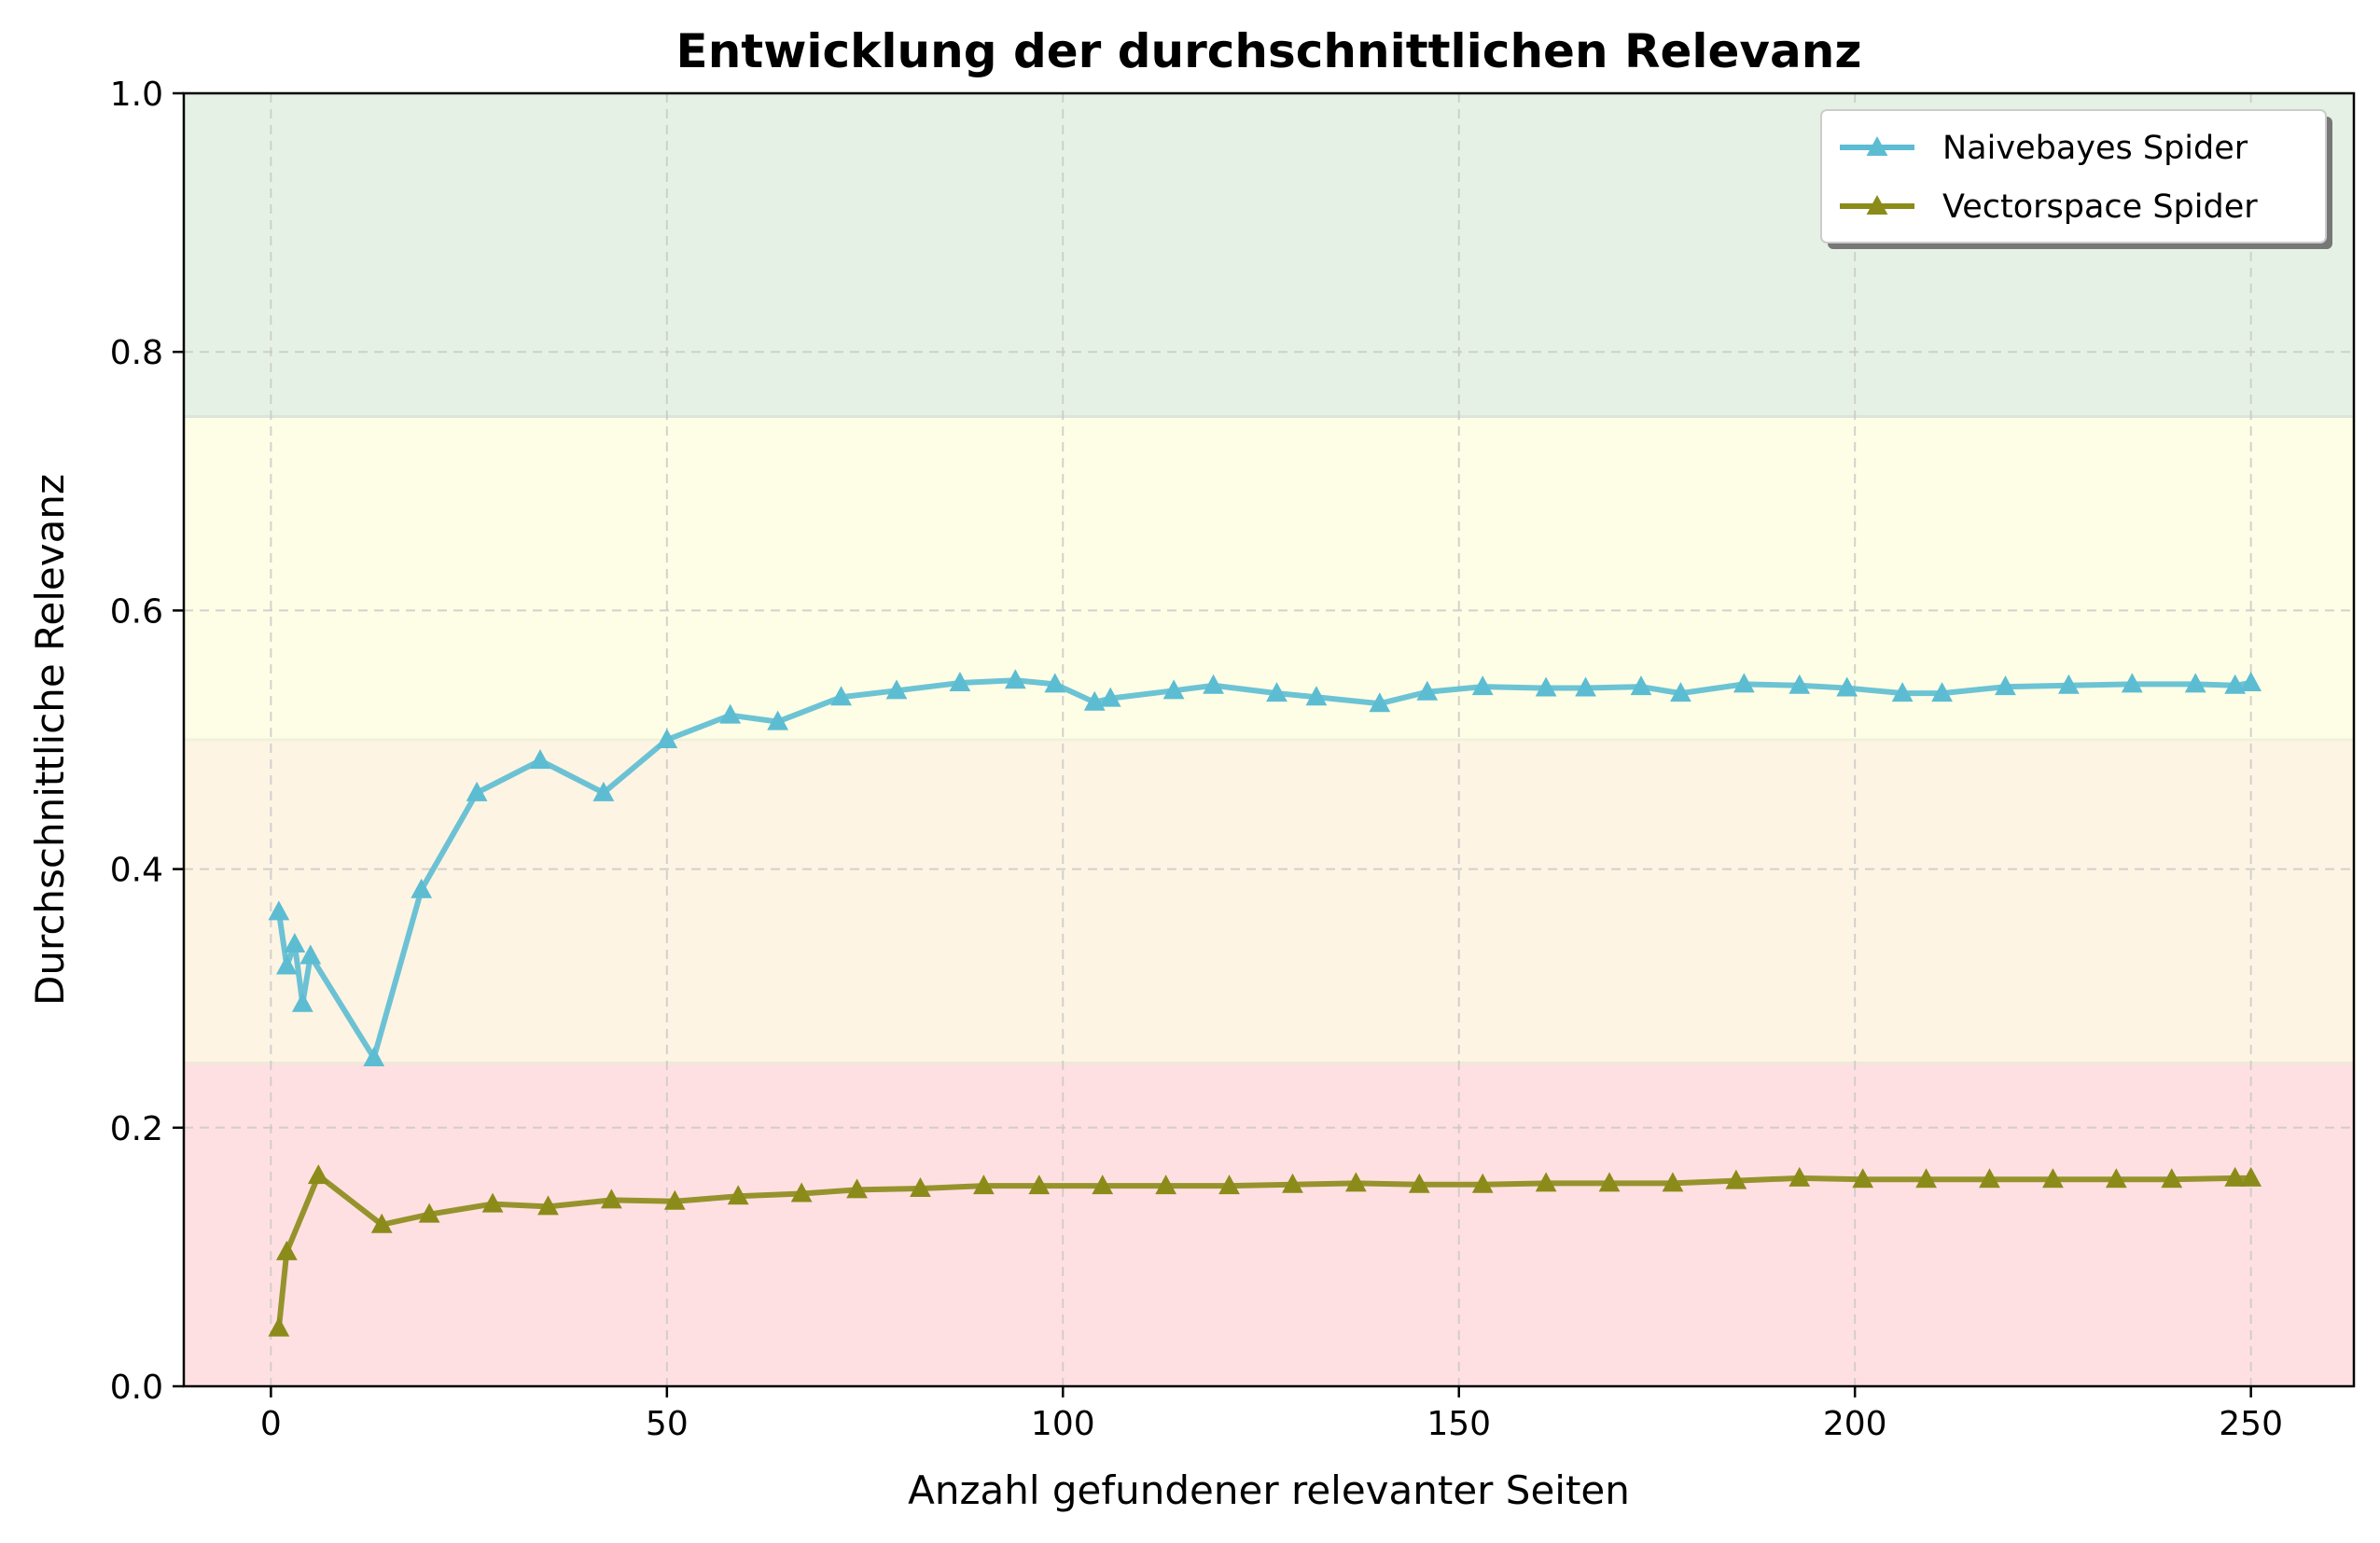  What do you see at coordinates (1063, 1424) in the screenshot?
I see `x-tick-label: 100` at bounding box center [1063, 1424].